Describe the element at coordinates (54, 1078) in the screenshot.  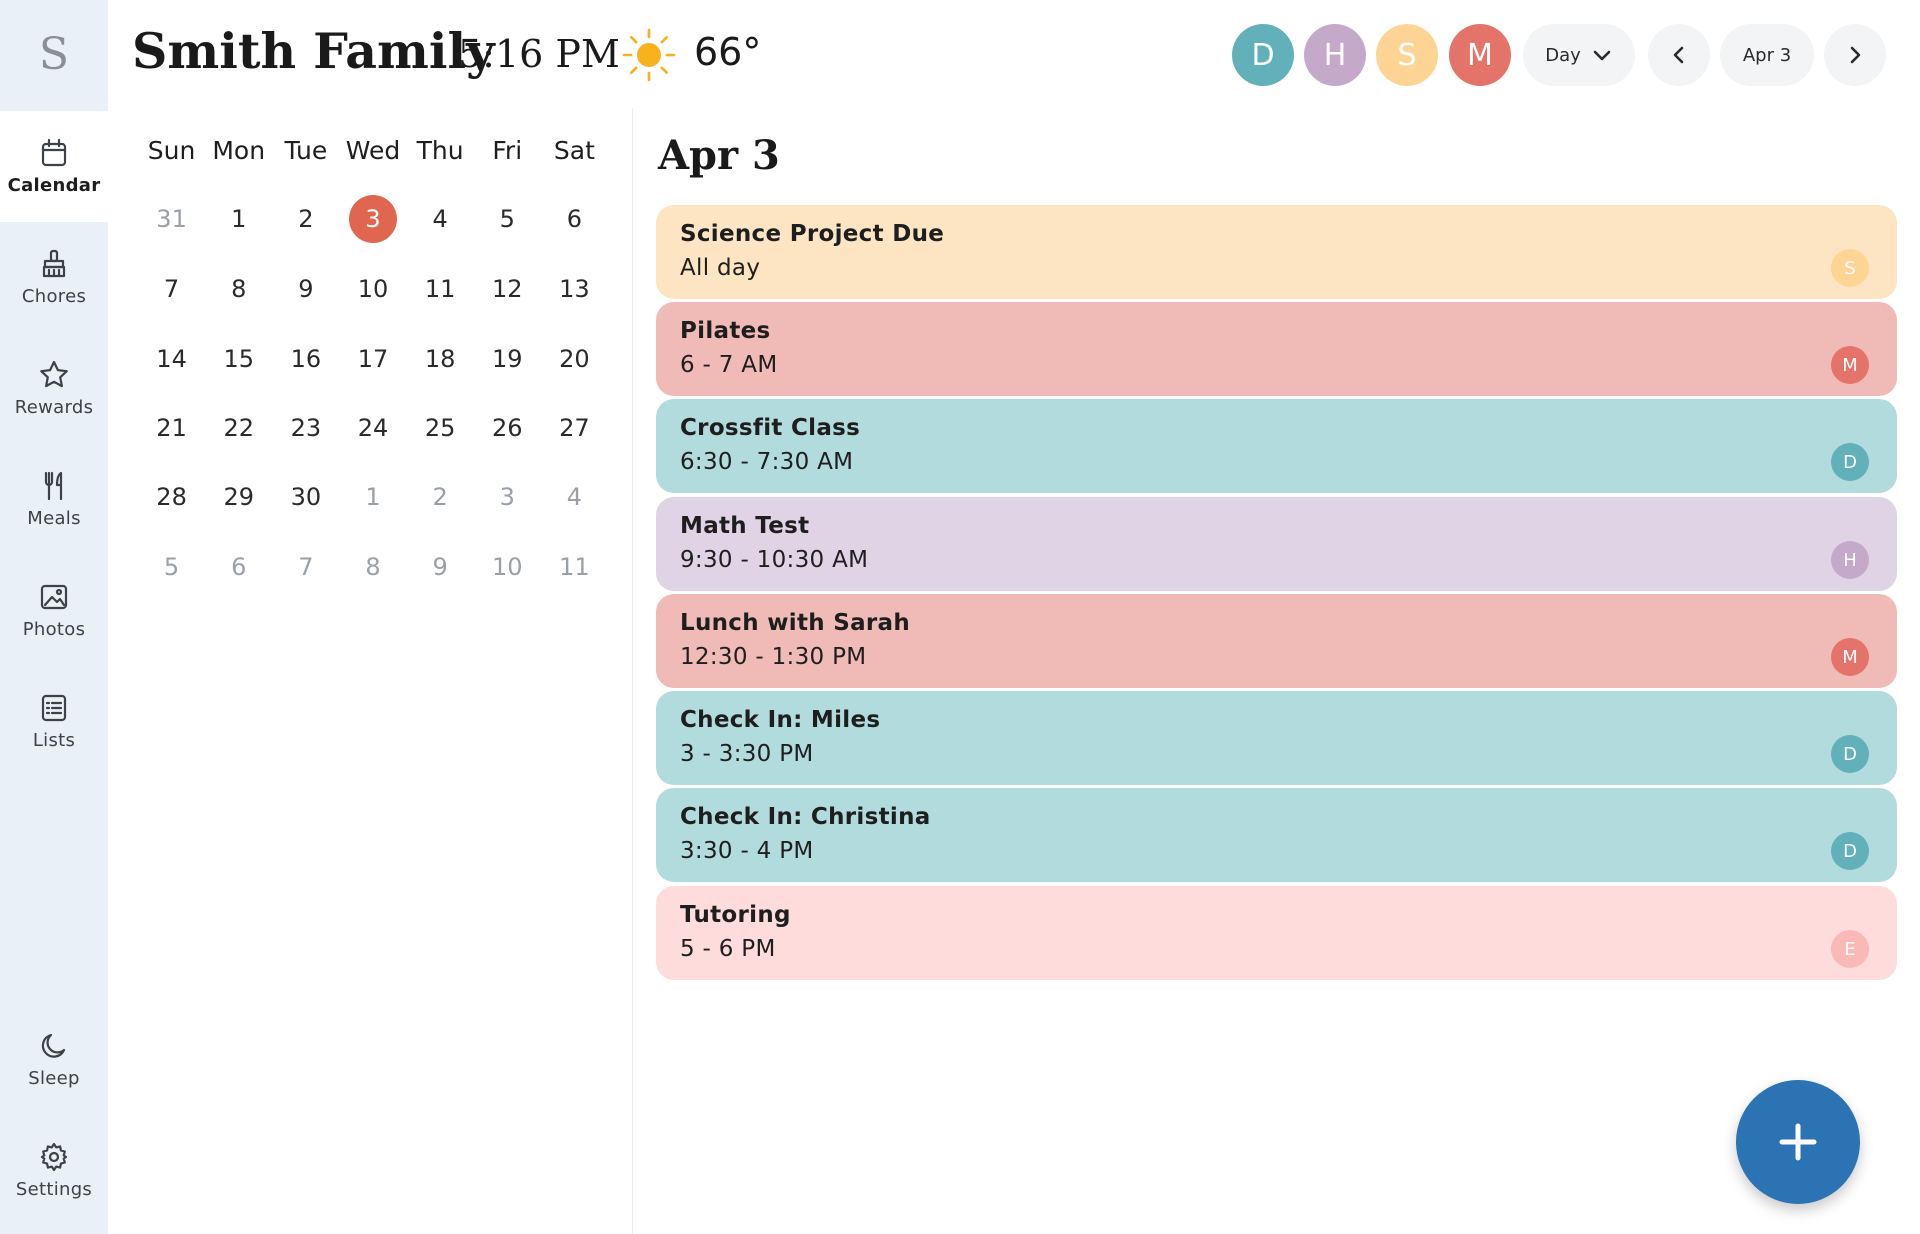
I see `nav-label-sleep: Sleep` at that location.